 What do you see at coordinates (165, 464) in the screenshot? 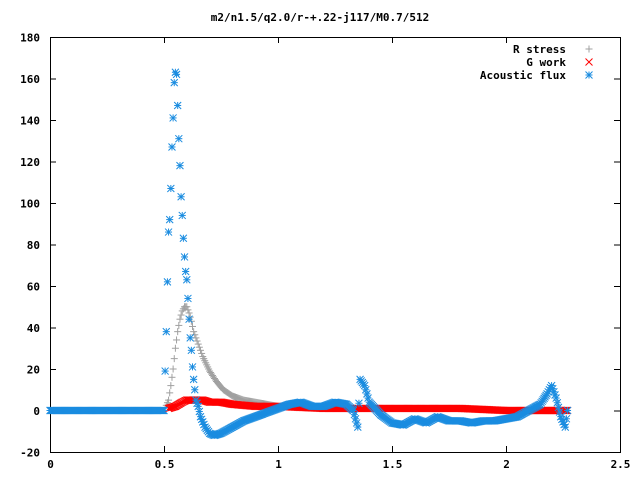
I see `x-tick-label: 0.5` at bounding box center [165, 464].